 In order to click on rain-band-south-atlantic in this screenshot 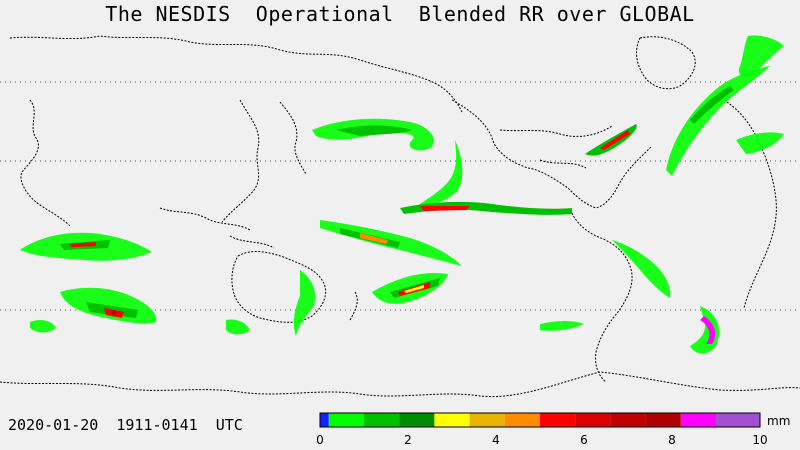, I will do `click(562, 326)`.